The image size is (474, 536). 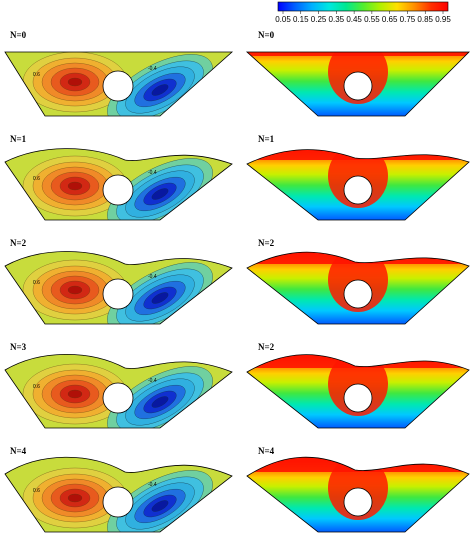 I want to click on colorbar-tick-label: 0.85, so click(x=425, y=19).